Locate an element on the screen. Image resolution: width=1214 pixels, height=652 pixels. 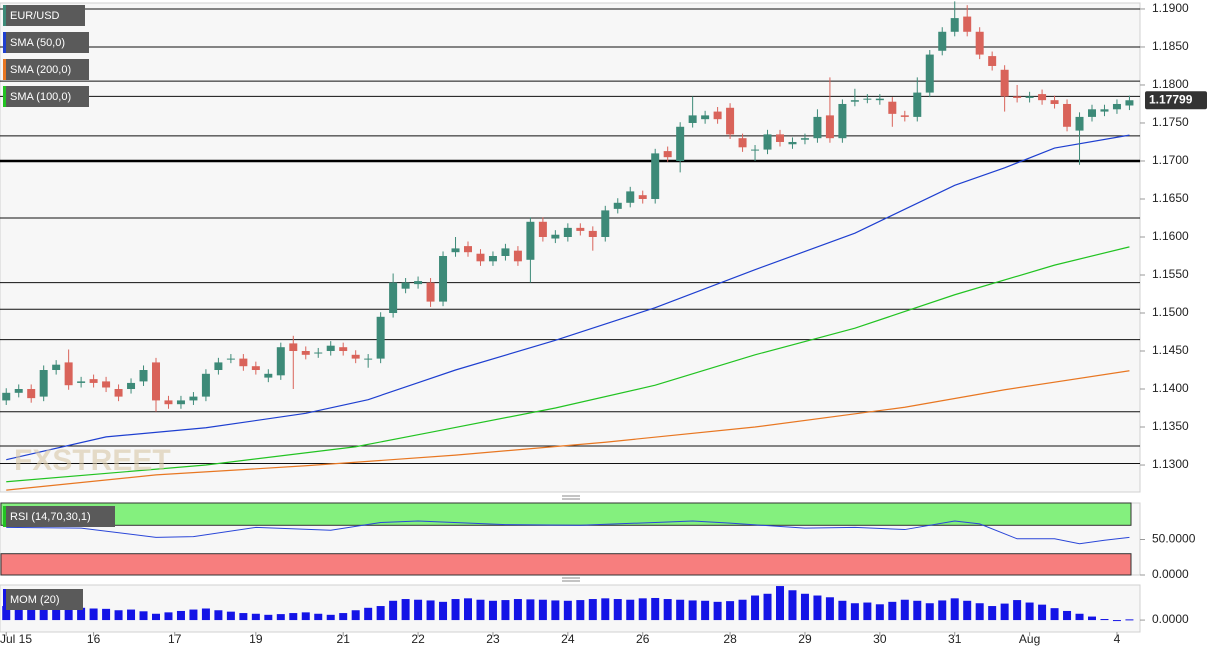
y-tick-label: 50.0000 is located at coordinates (1174, 539).